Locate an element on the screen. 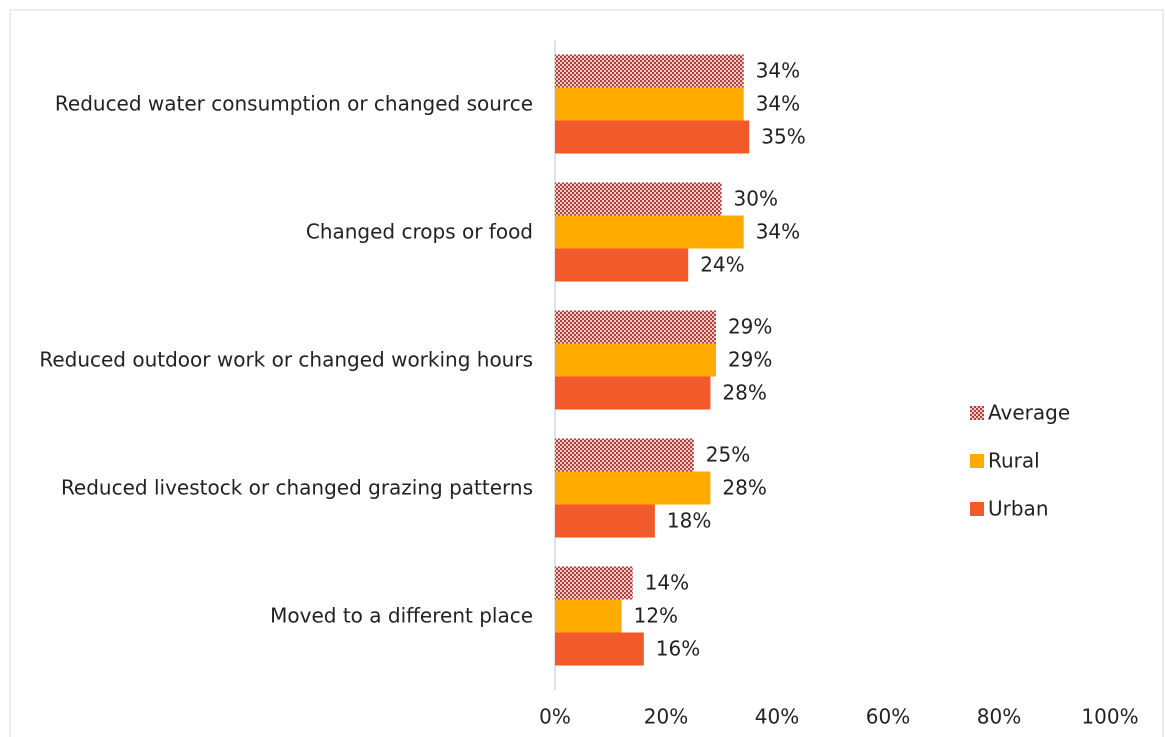  legend-label: Urban is located at coordinates (1018, 509).